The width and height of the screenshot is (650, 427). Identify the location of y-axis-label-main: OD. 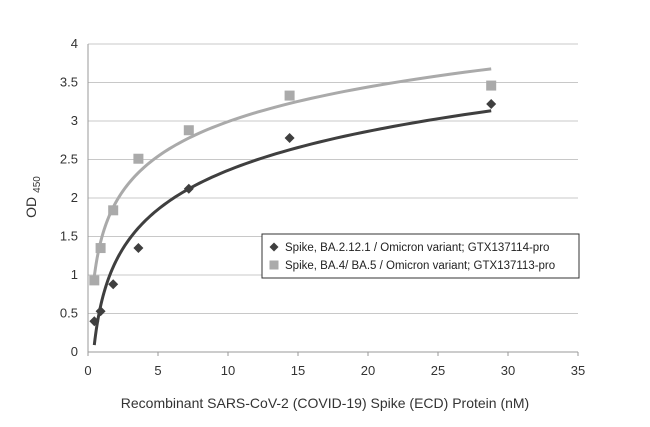
(31, 207).